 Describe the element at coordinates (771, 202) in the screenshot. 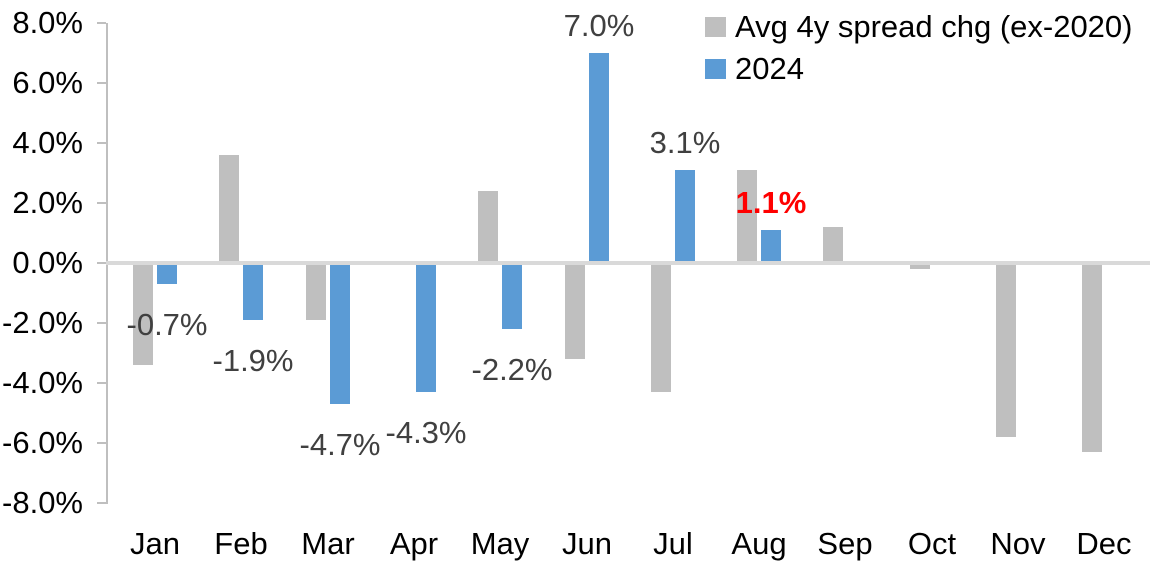

I see `data-label-aug: 1.1%` at that location.